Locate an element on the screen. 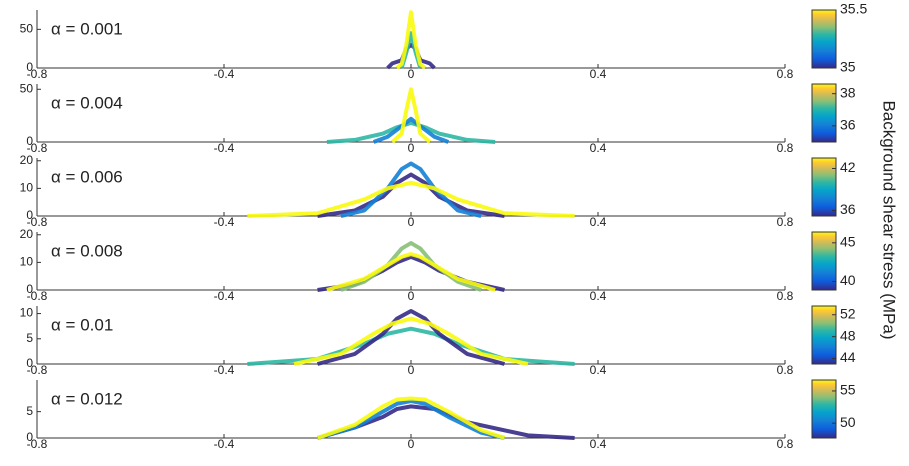 The height and width of the screenshot is (466, 909). annotation: α = 0.006 is located at coordinates (87, 176).